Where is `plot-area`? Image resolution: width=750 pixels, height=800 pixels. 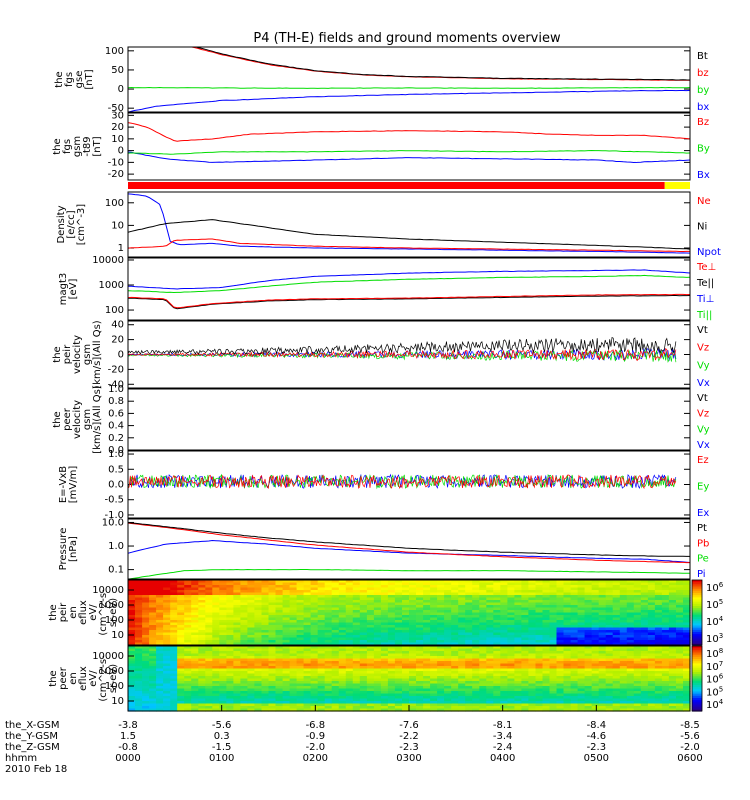
plot-area is located at coordinates (409, 223).